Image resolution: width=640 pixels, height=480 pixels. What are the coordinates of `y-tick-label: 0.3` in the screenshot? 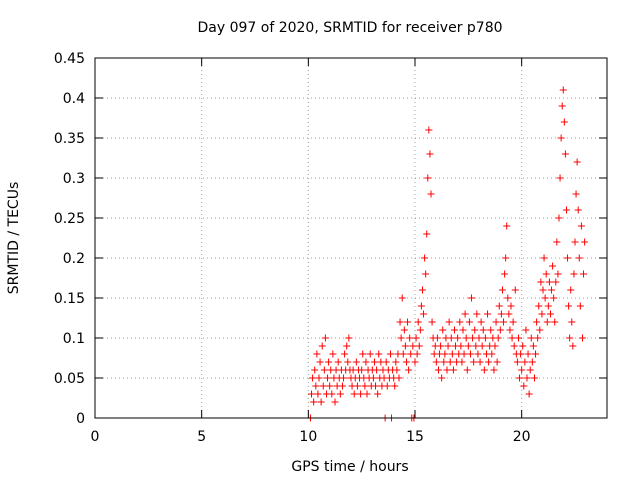 It's located at (74, 179).